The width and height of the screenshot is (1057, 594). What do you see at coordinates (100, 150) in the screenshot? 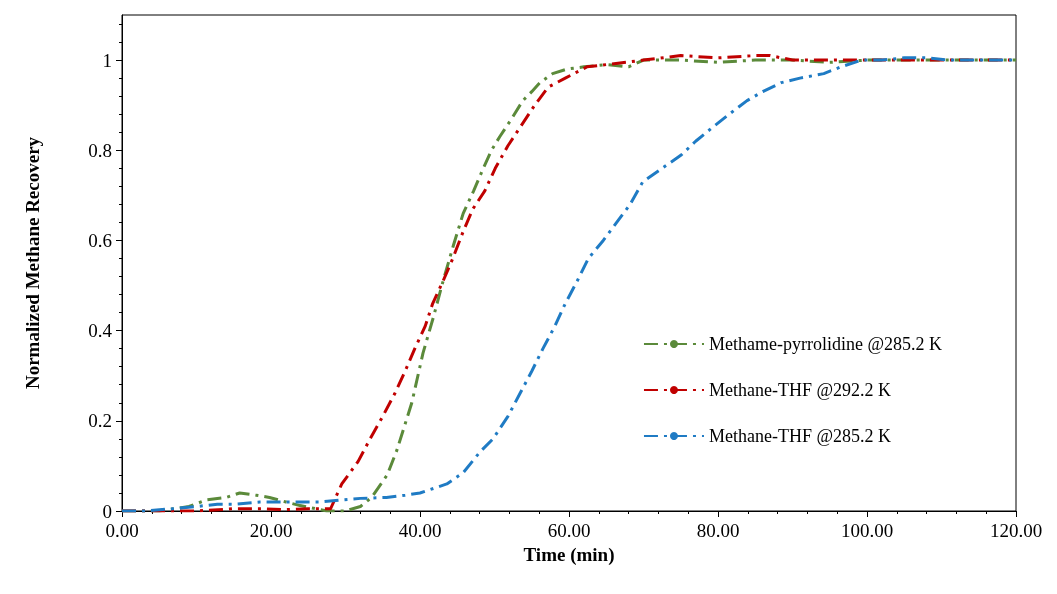
I see `y-tick-label: 0.8` at bounding box center [100, 150].